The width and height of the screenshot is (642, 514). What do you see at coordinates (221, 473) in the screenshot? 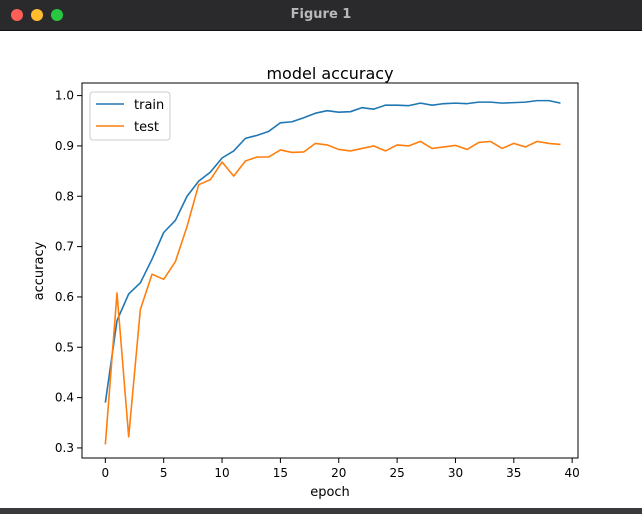
I see `x-tick-label: 10` at bounding box center [221, 473].